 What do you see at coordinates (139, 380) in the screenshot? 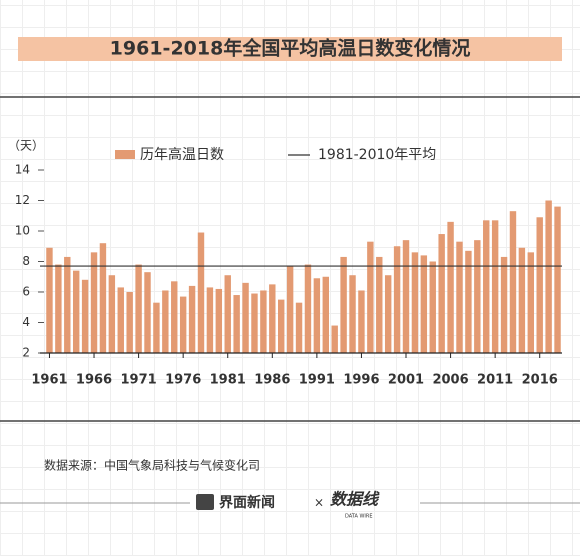
I see `x-tick-label: 1971` at bounding box center [139, 380].